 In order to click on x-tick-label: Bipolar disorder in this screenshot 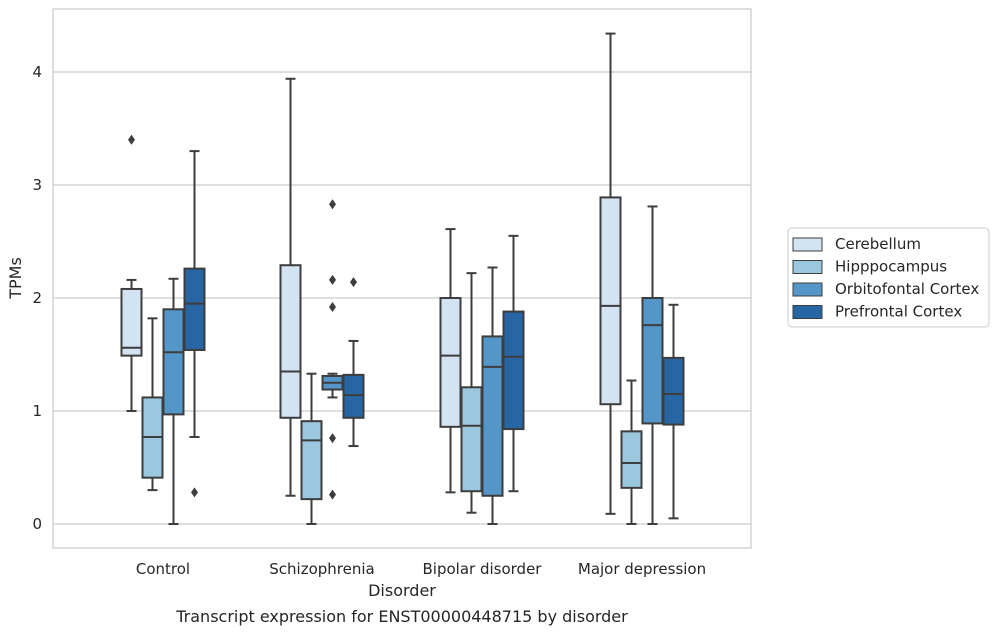, I will do `click(483, 569)`.